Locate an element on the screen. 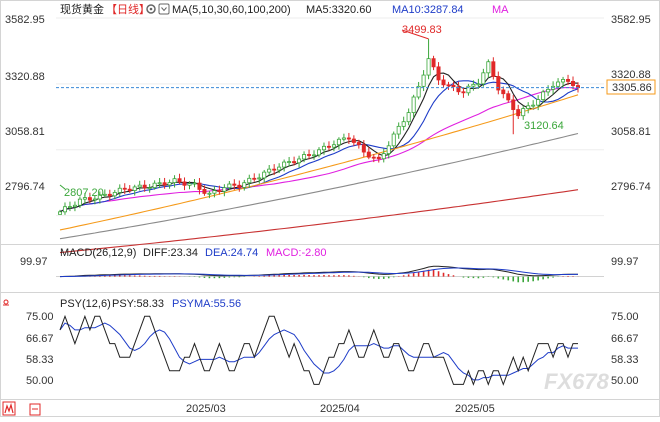 This screenshot has height=422, width=660. psy-tick-right: 66.67 is located at coordinates (625, 339).